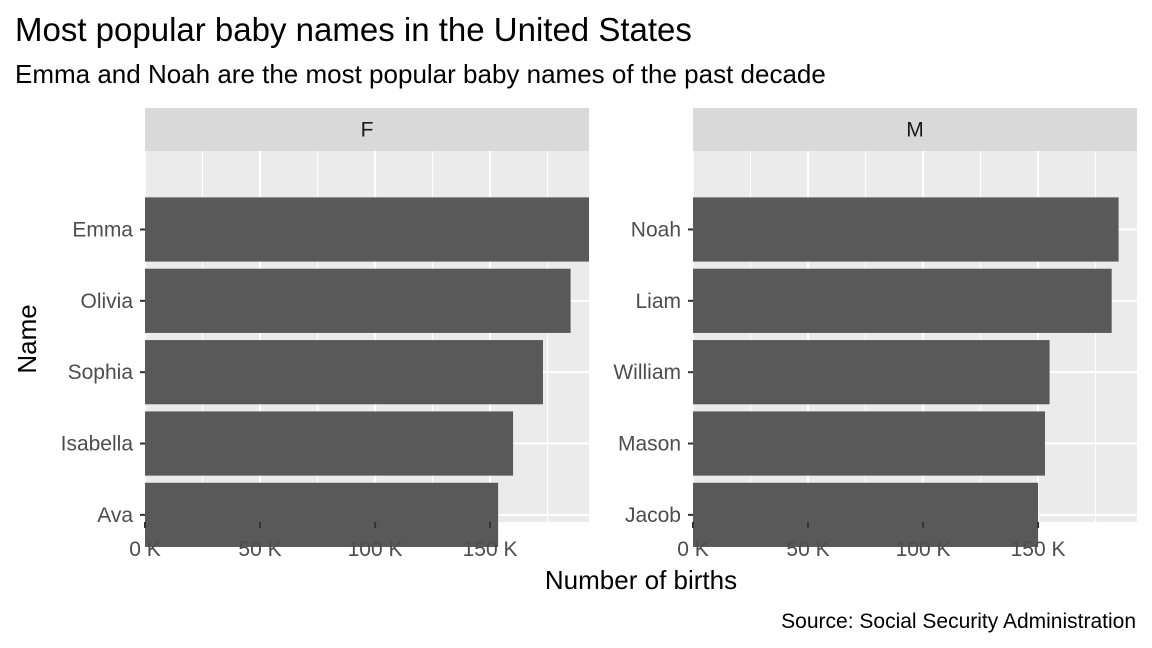  What do you see at coordinates (367, 229) in the screenshot?
I see `bar-emma` at bounding box center [367, 229].